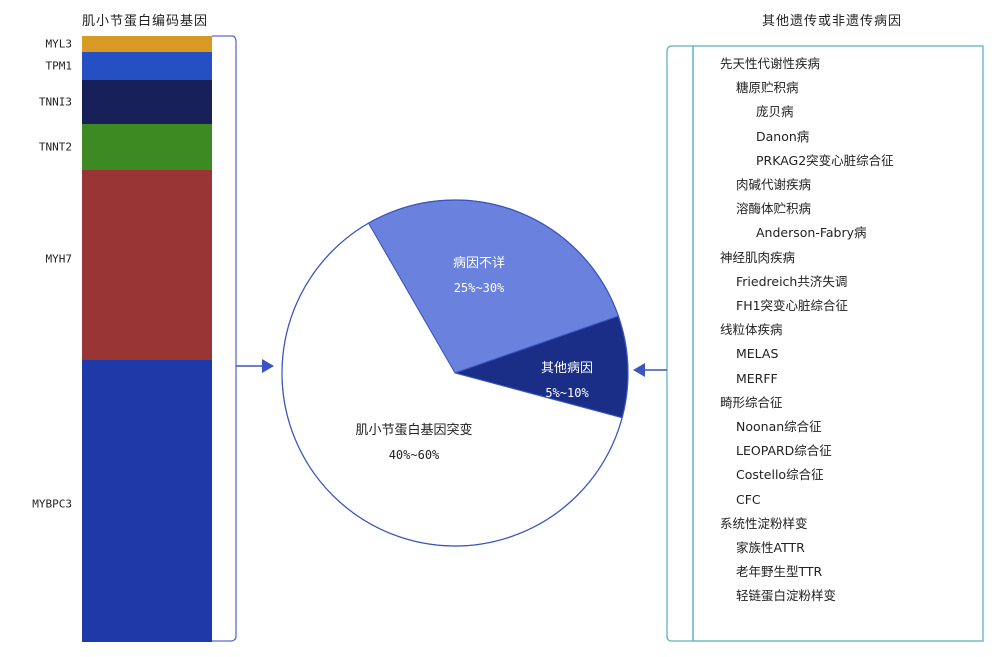 The height and width of the screenshot is (657, 1000). What do you see at coordinates (767, 88) in the screenshot?
I see `cause-item: 糖原贮积病` at bounding box center [767, 88].